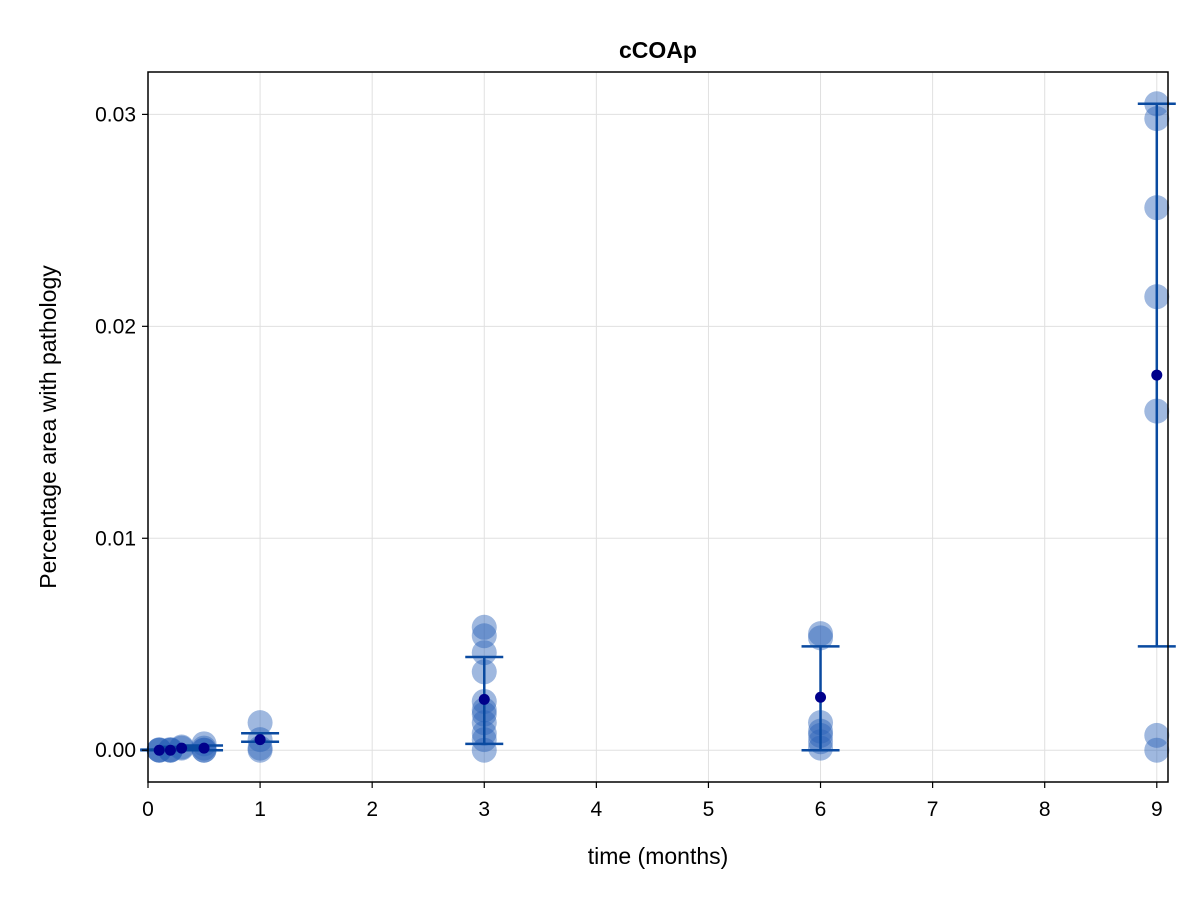  I want to click on x-axis-ticks: 0 1 2 3 4 5 6 7 8 9, so click(652, 801).